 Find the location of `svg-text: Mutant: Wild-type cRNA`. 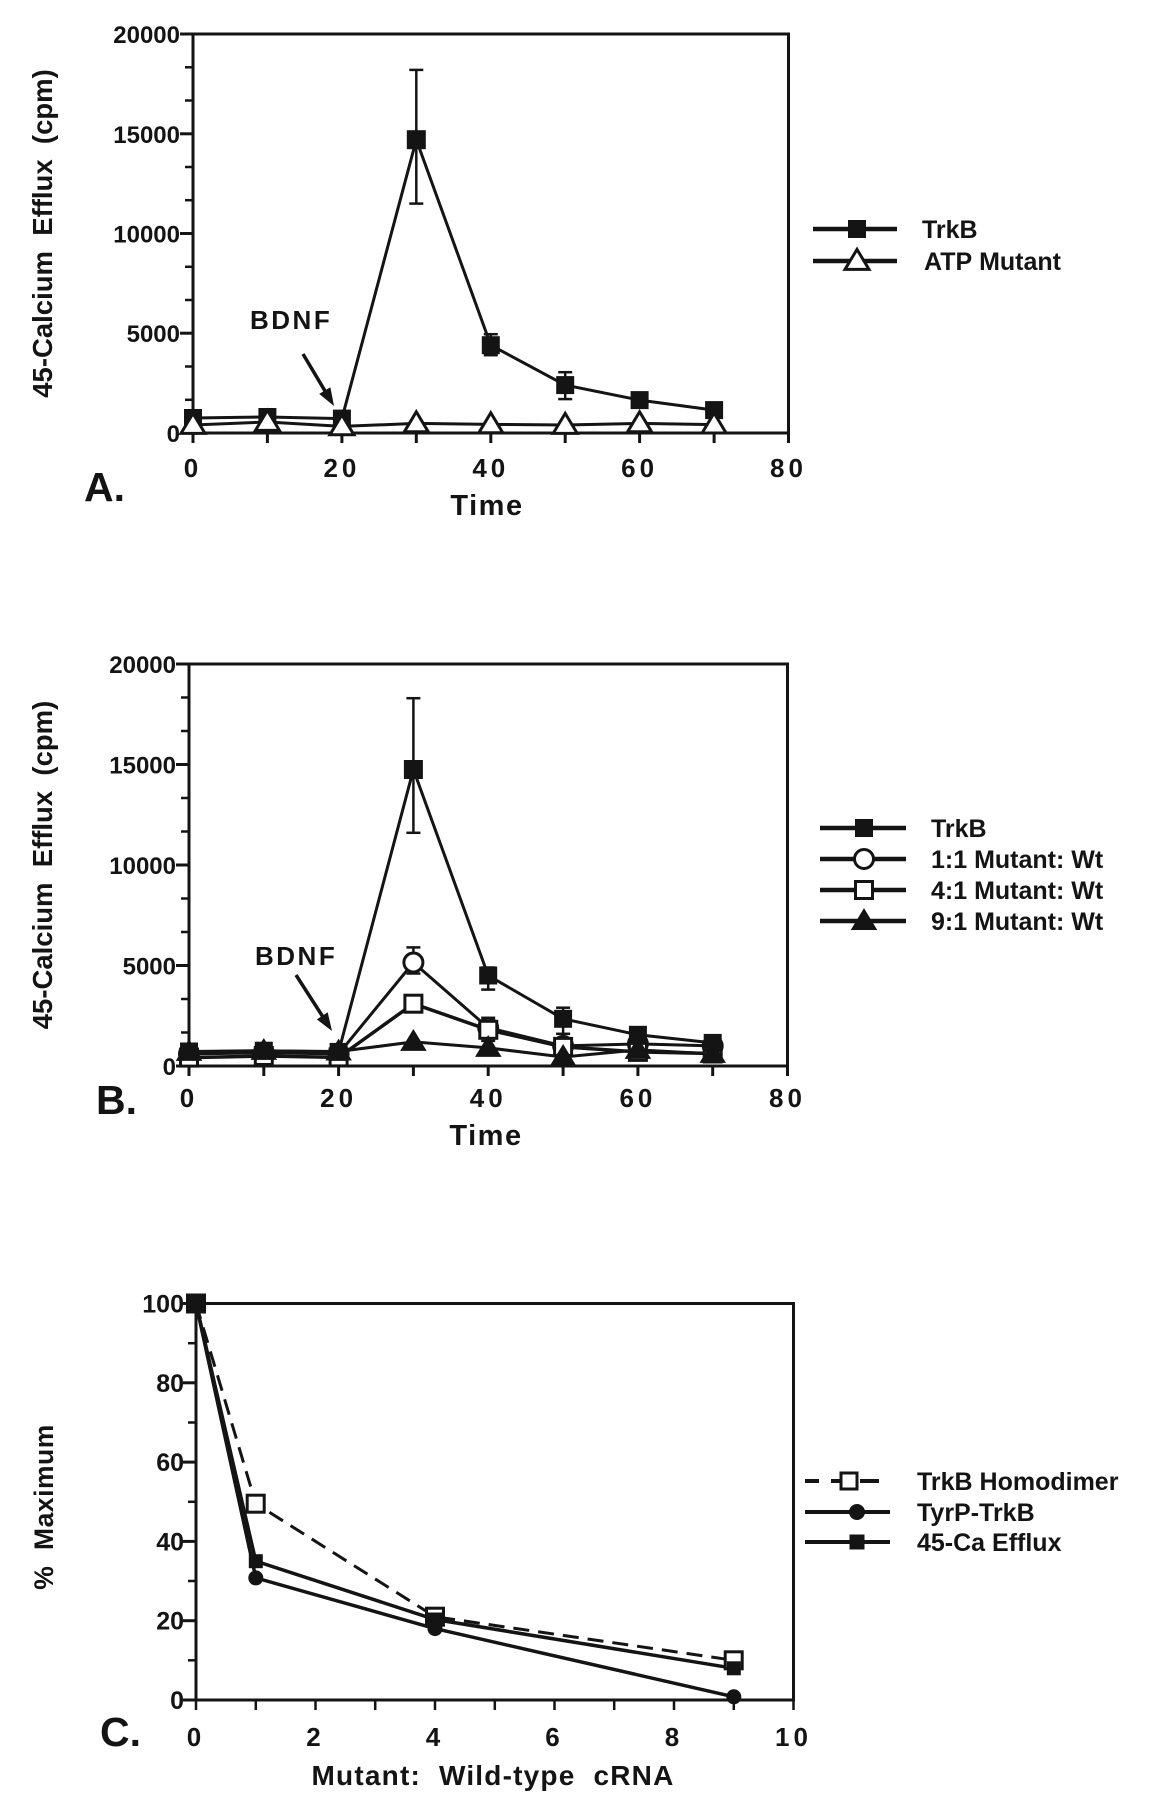

svg-text: Mutant: Wild-type cRNA is located at coordinates (493, 1775).